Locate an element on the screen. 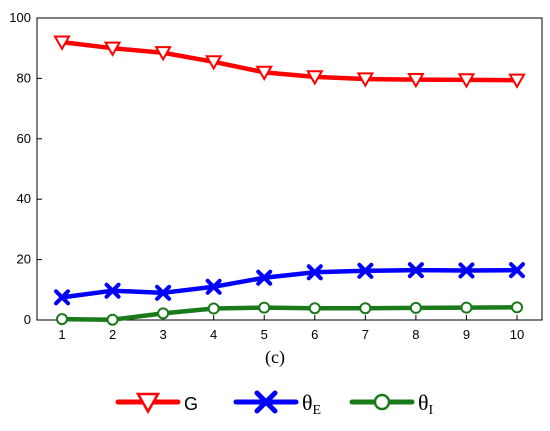  series-line-theta-i is located at coordinates (289, 313).